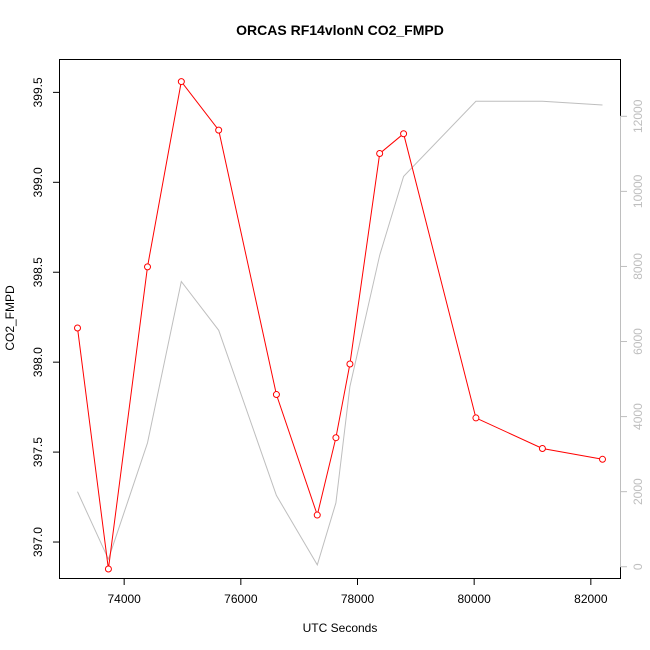 Image resolution: width=650 pixels, height=650 pixels. What do you see at coordinates (241, 599) in the screenshot?
I see `x-tick-label: 76000` at bounding box center [241, 599].